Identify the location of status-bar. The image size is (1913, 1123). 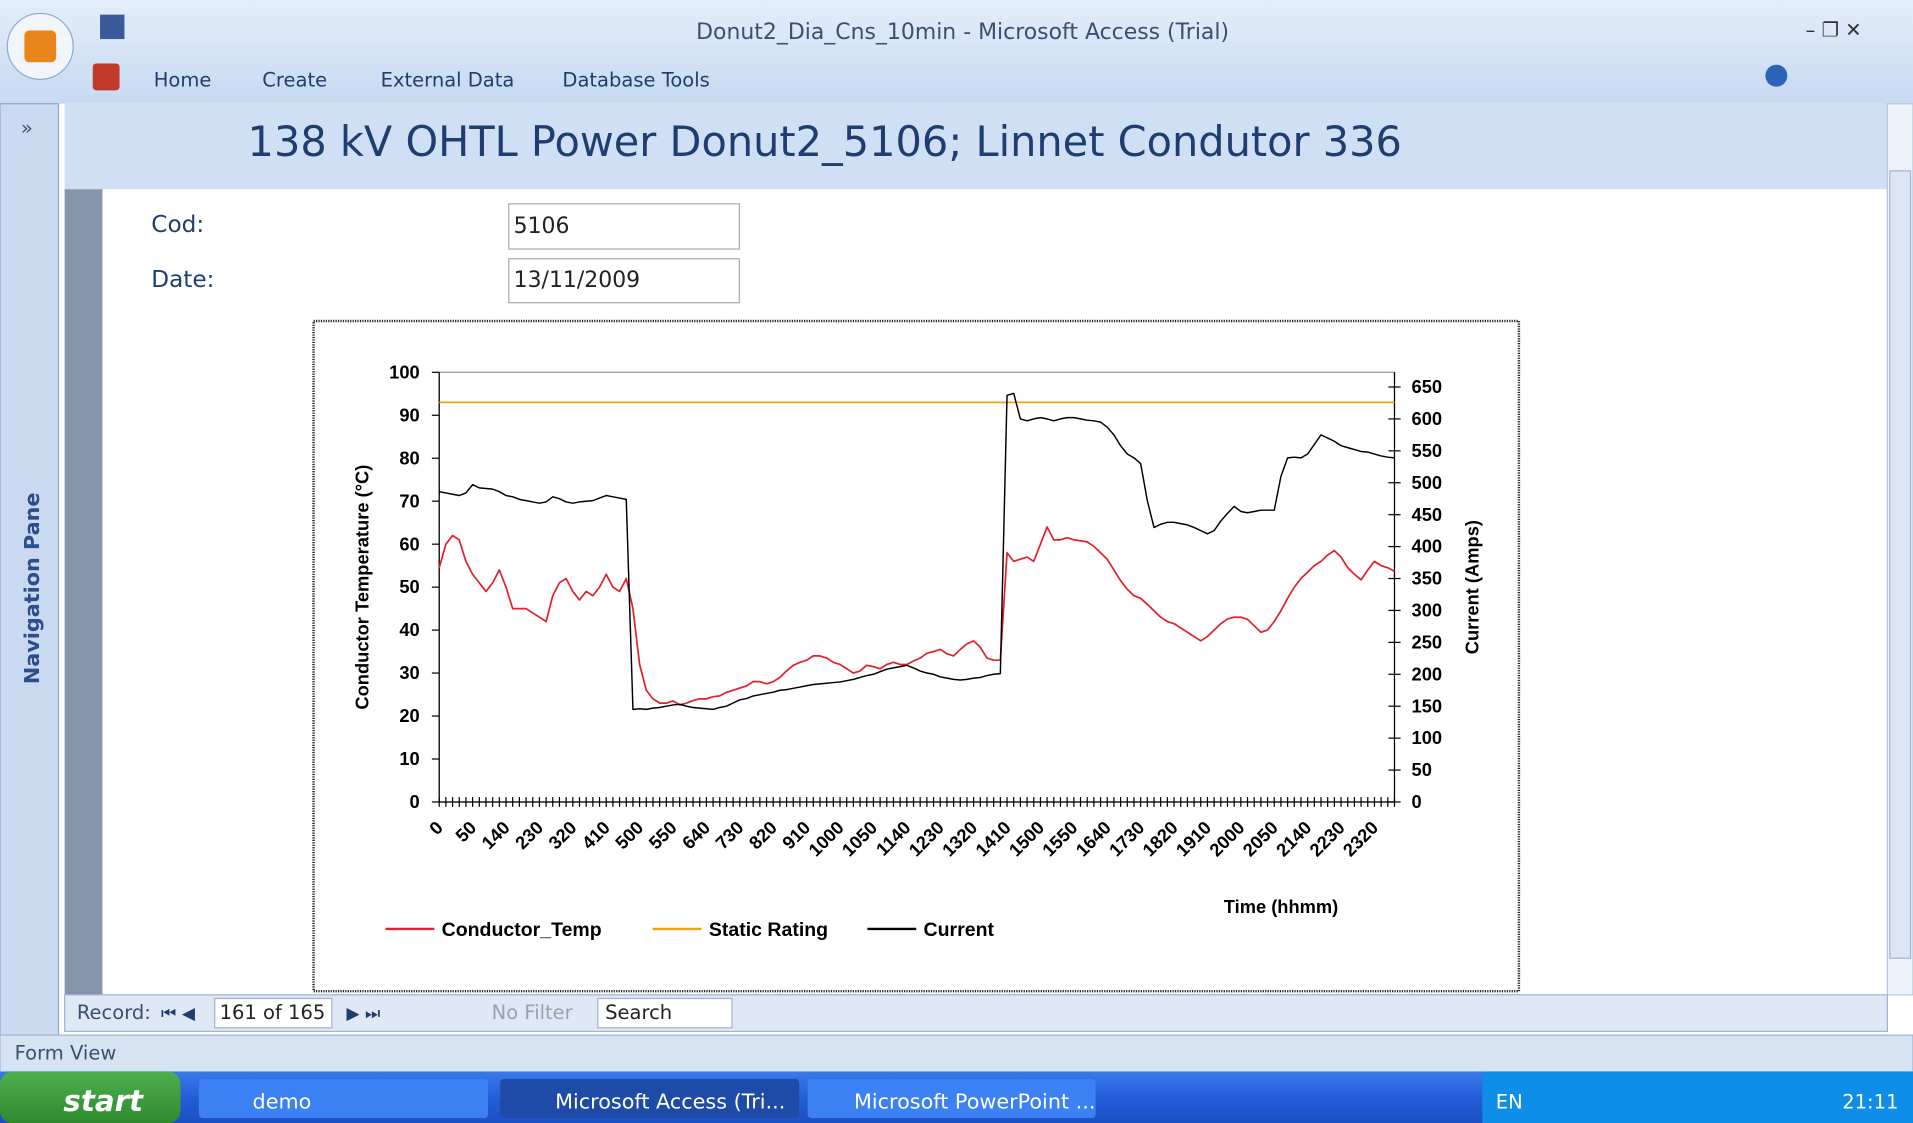
(956, 1053).